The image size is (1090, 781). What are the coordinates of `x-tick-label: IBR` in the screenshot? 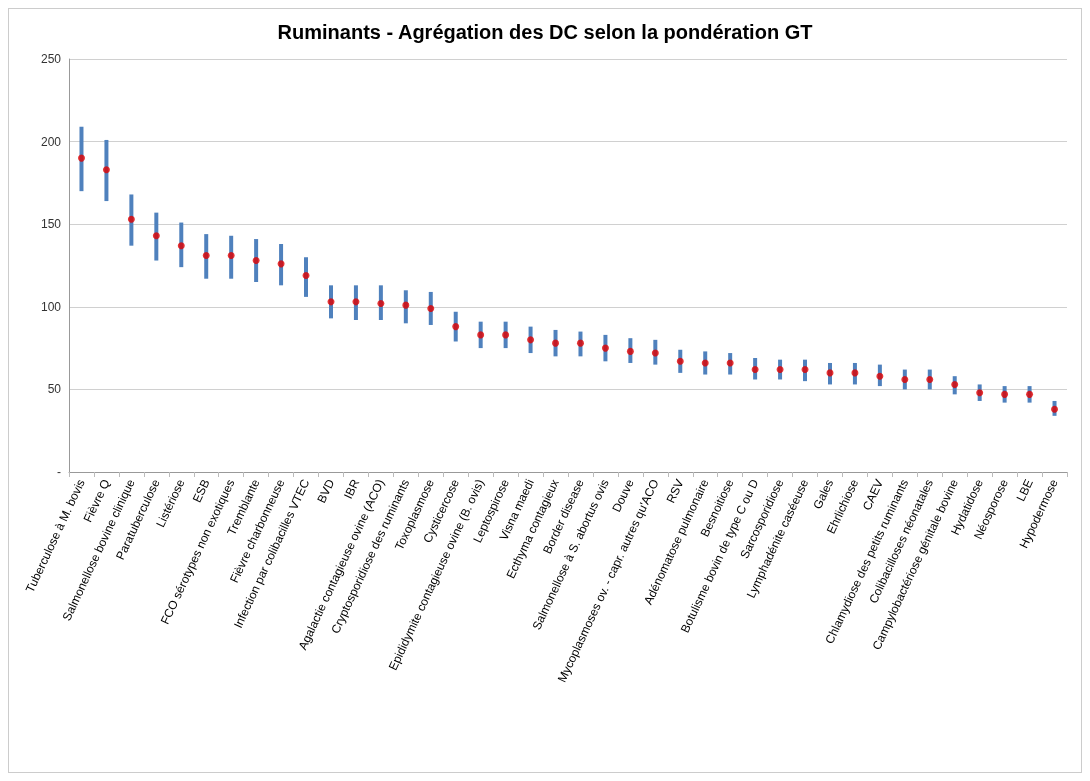 It's located at (352, 489).